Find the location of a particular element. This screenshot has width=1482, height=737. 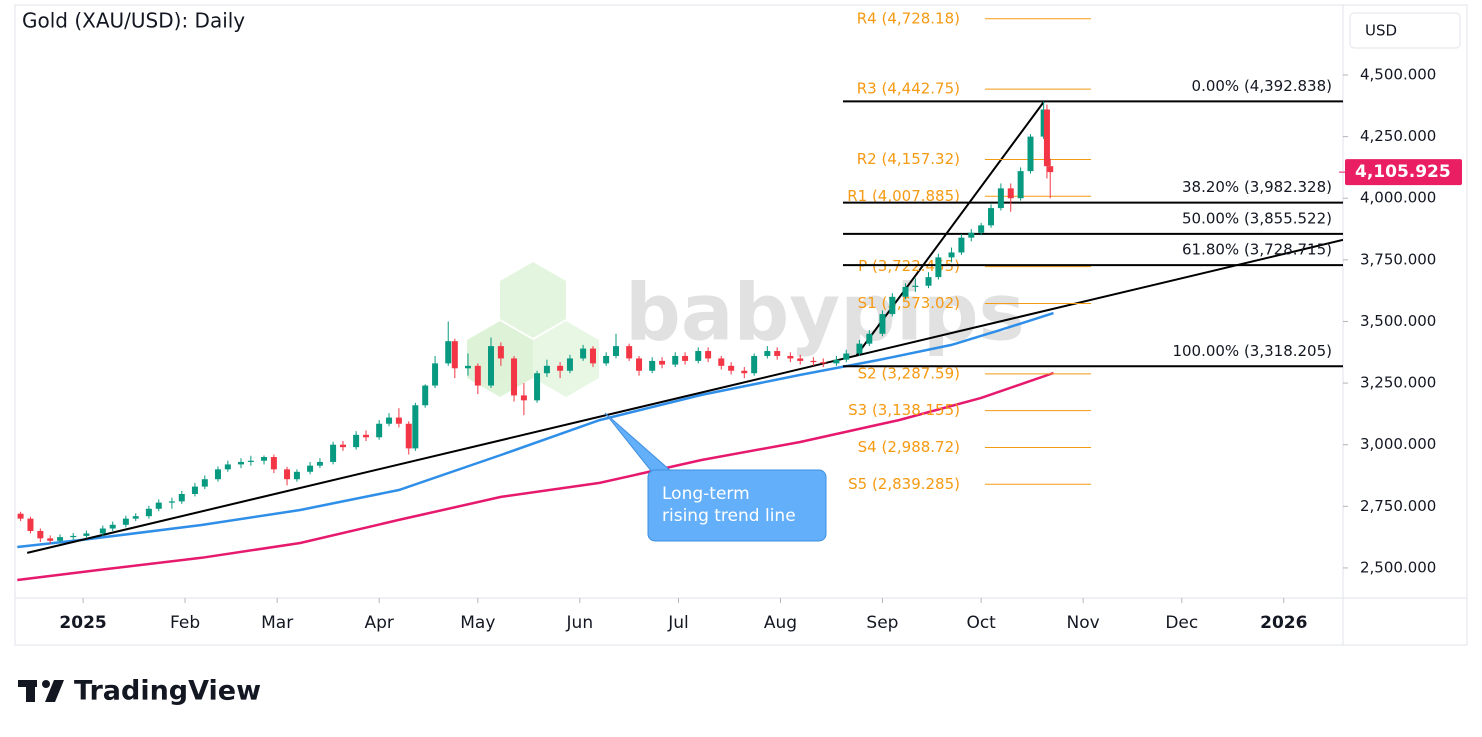

currency-button is located at coordinates (1405, 30).